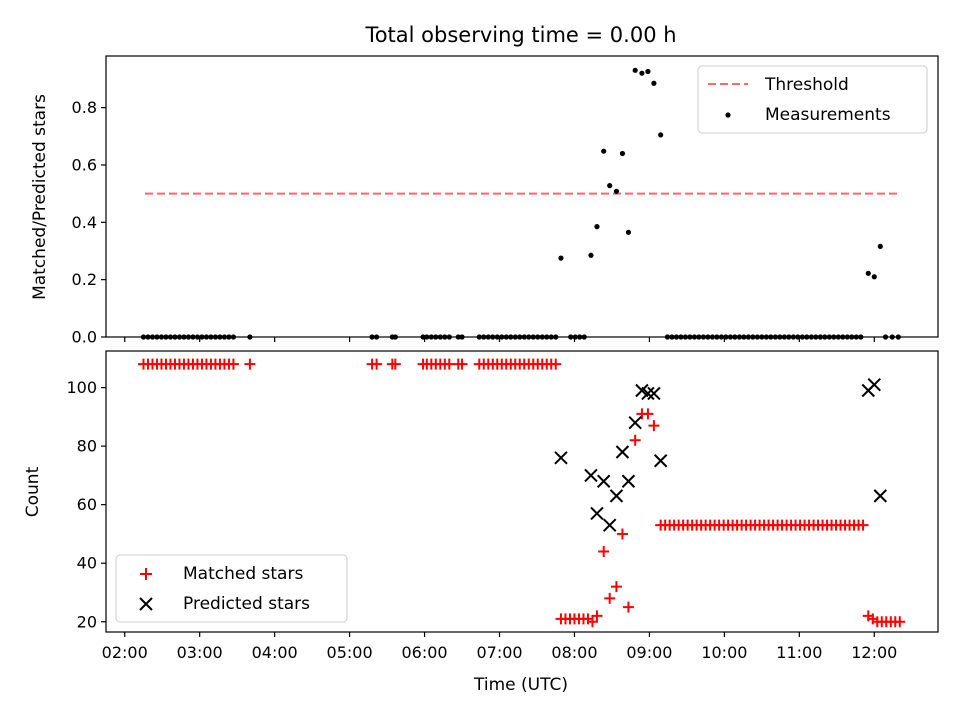 The width and height of the screenshot is (960, 724). I want to click on legend-matched-label: Matched stars, so click(243, 574).